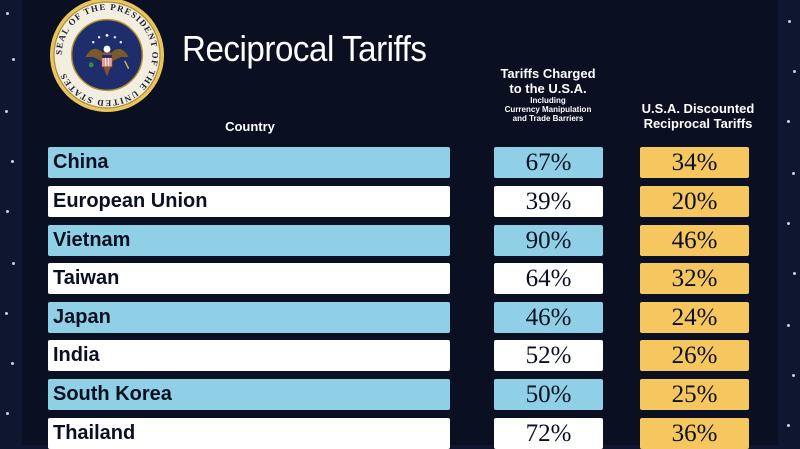  Describe the element at coordinates (249, 240) in the screenshot. I see `country-cell: Vietnam` at that location.